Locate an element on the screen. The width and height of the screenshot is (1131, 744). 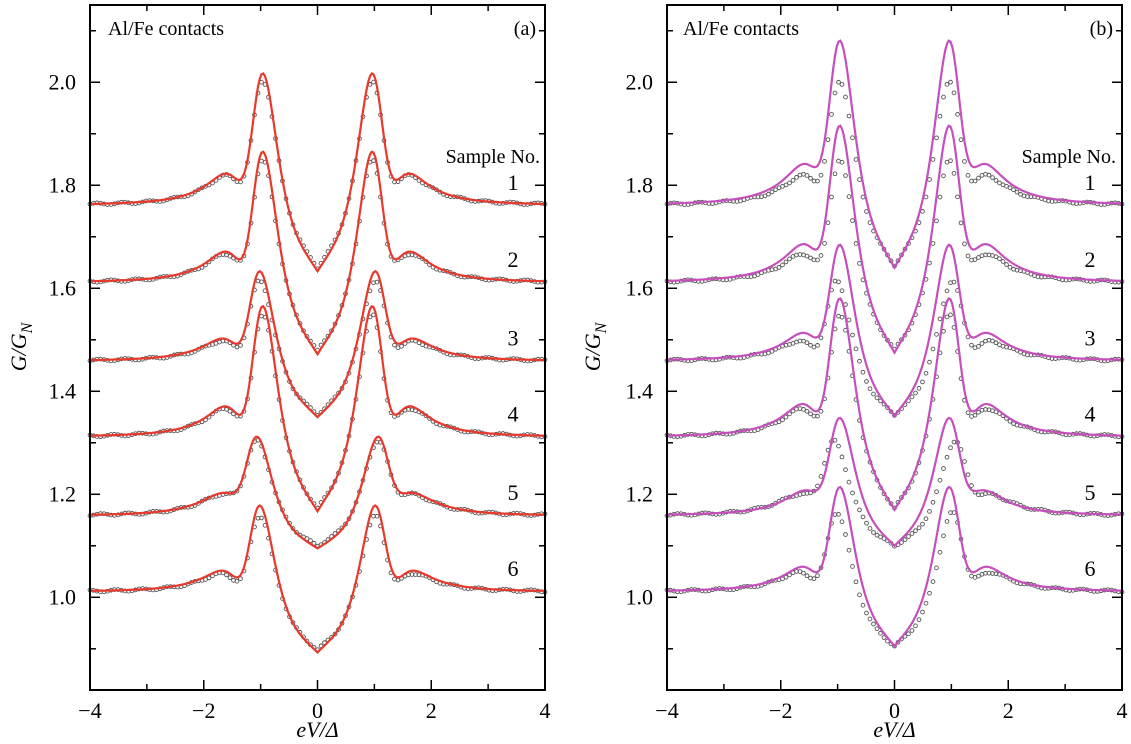
x-tick-label: −2 is located at coordinates (780, 710).